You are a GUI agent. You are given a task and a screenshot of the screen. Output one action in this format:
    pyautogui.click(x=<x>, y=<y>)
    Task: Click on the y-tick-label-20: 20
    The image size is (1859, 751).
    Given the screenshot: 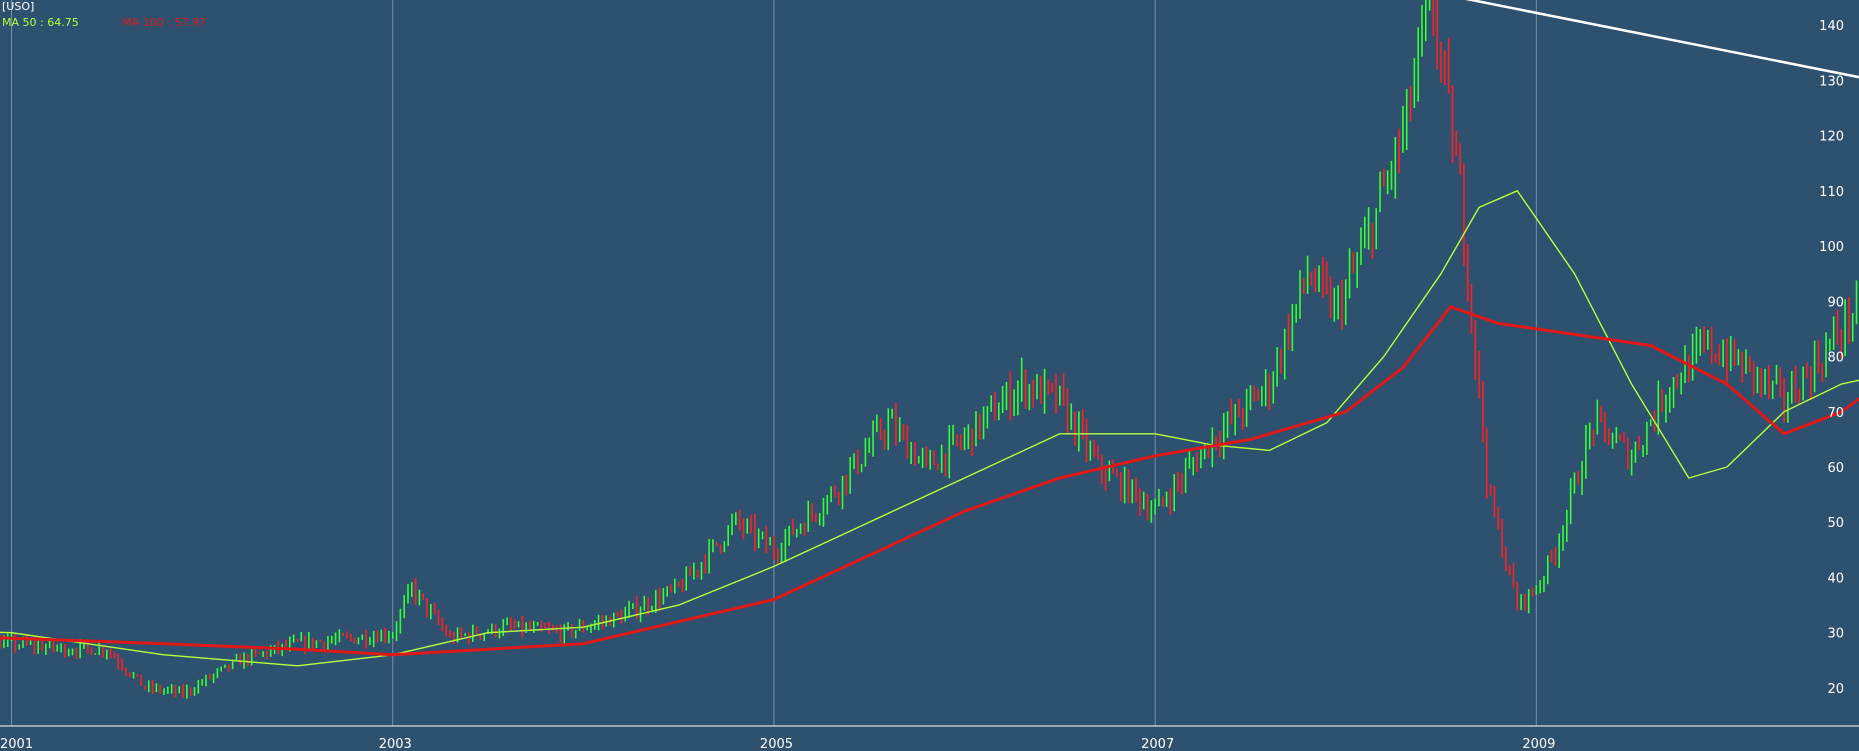 What is the action you would take?
    pyautogui.click(x=1835, y=689)
    